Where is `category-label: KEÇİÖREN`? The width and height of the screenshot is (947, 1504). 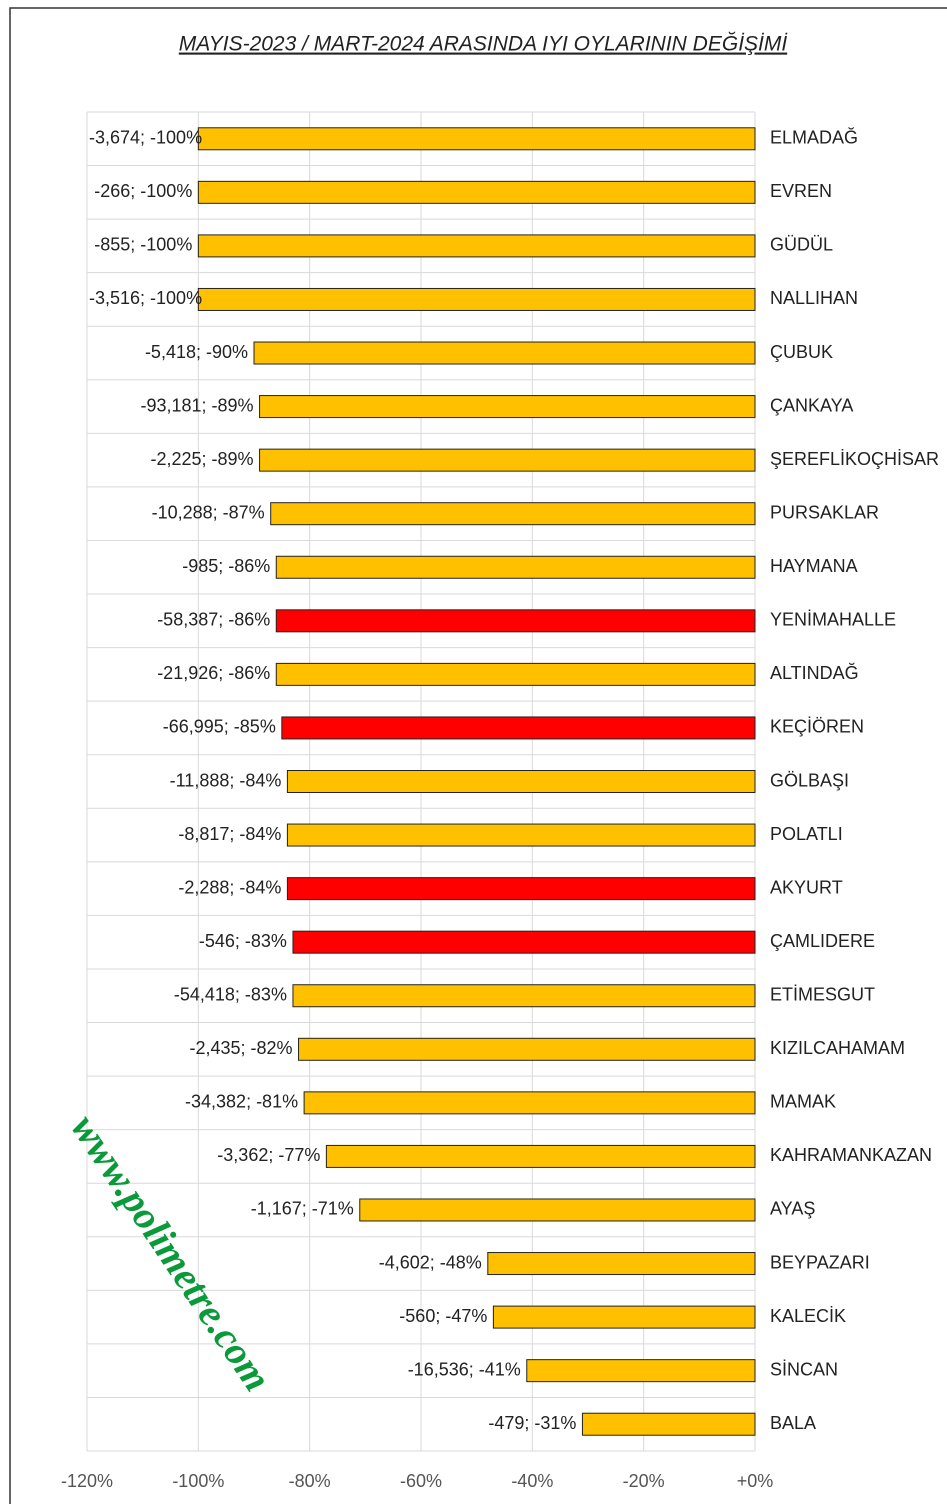 category-label: KEÇİÖREN is located at coordinates (817, 727).